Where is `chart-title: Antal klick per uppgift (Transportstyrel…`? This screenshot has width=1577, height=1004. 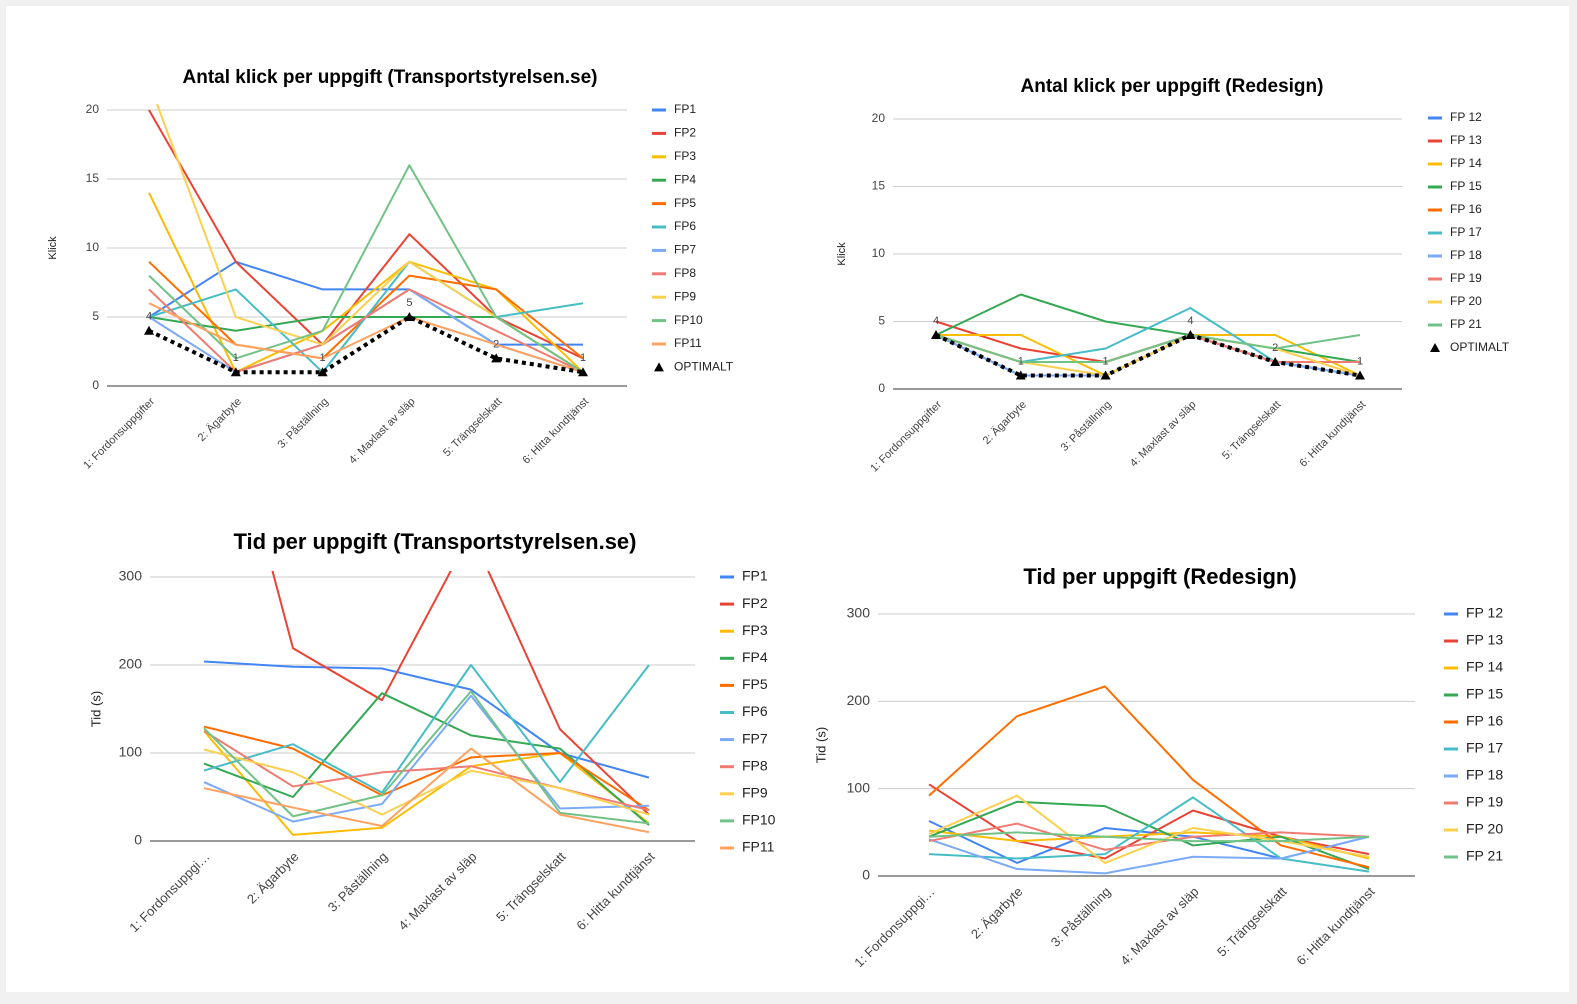
chart-title: Antal klick per uppgift (Transportstyrel… is located at coordinates (390, 77).